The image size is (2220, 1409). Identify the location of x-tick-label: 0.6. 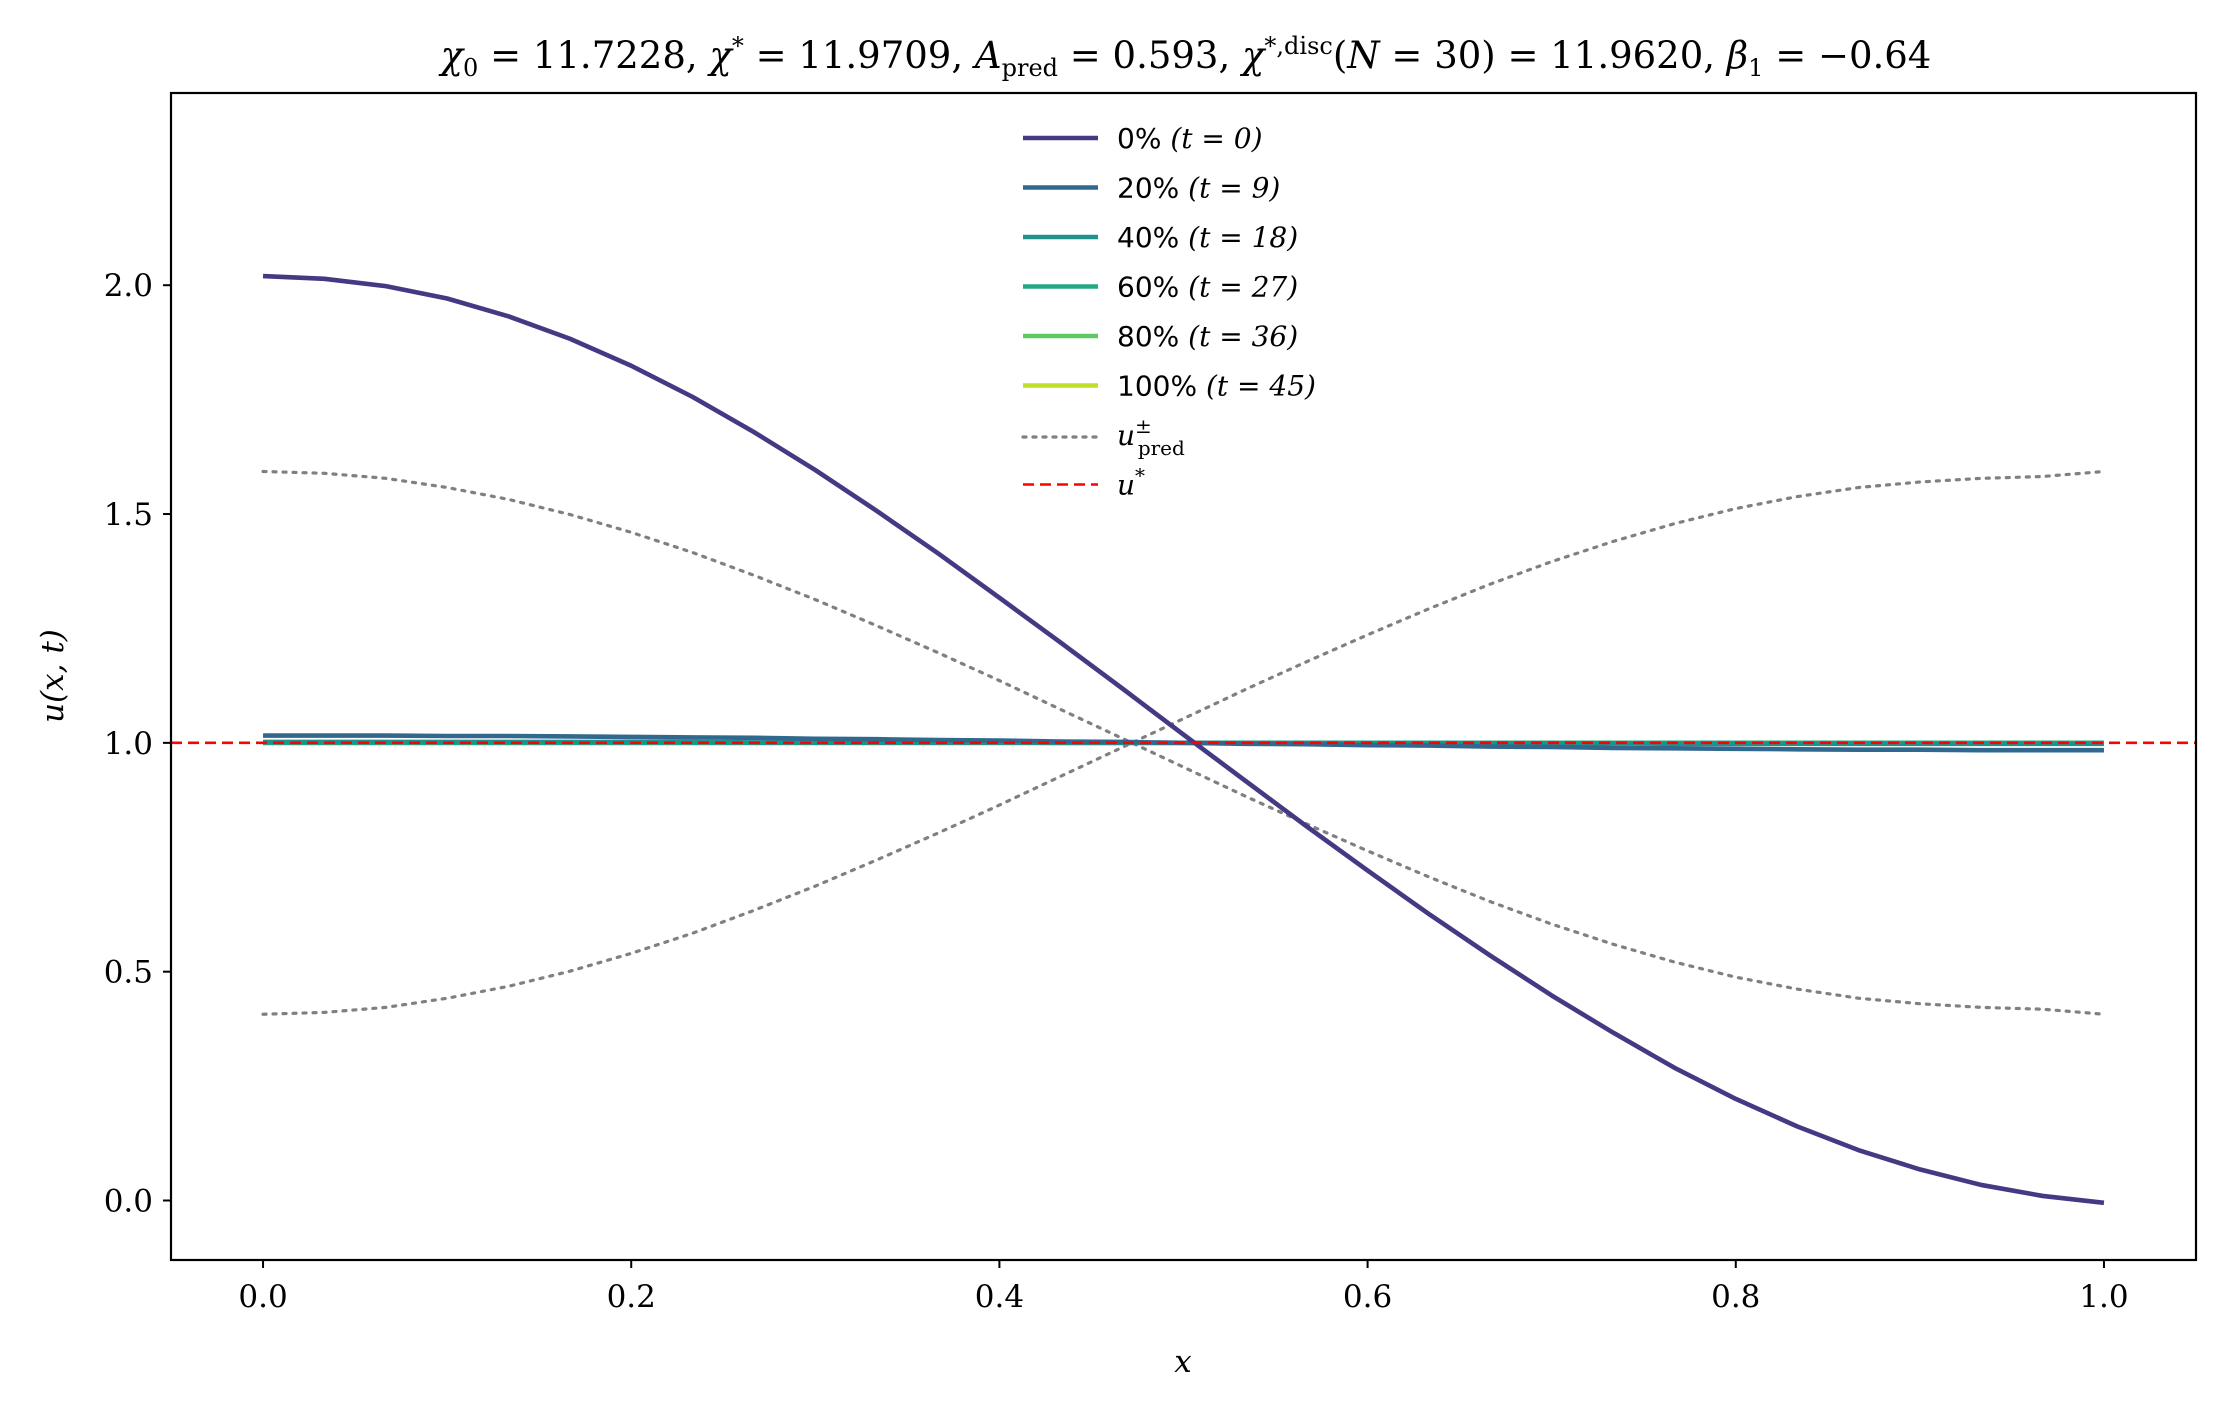
(1367, 1297).